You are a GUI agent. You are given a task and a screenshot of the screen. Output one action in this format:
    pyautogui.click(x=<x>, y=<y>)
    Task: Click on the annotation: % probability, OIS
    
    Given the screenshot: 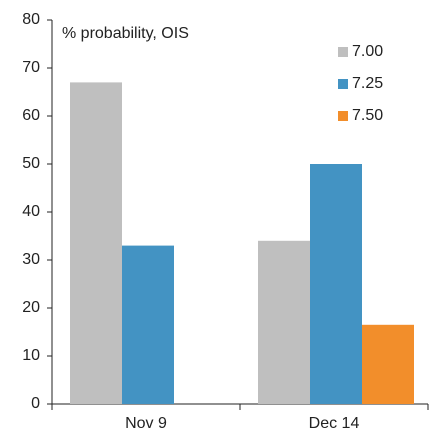 What is the action you would take?
    pyautogui.click(x=125, y=33)
    